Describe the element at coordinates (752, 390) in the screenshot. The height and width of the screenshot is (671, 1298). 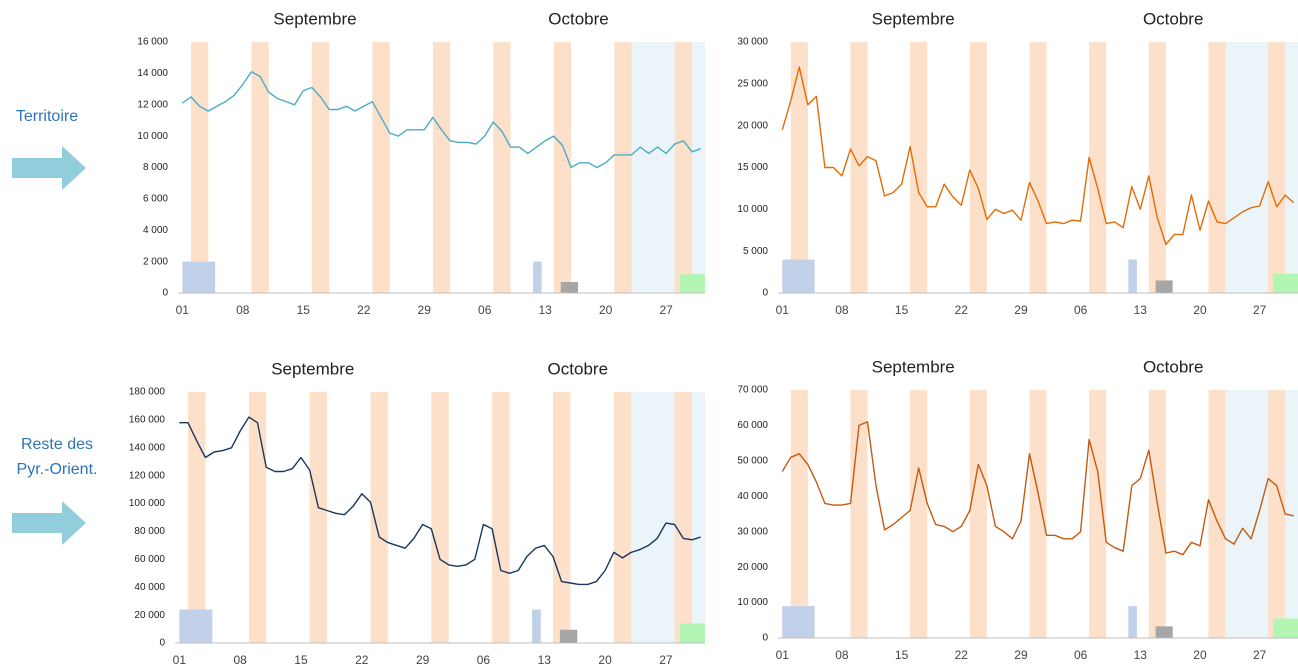
I see `y-tick-label: 70 000` at that location.